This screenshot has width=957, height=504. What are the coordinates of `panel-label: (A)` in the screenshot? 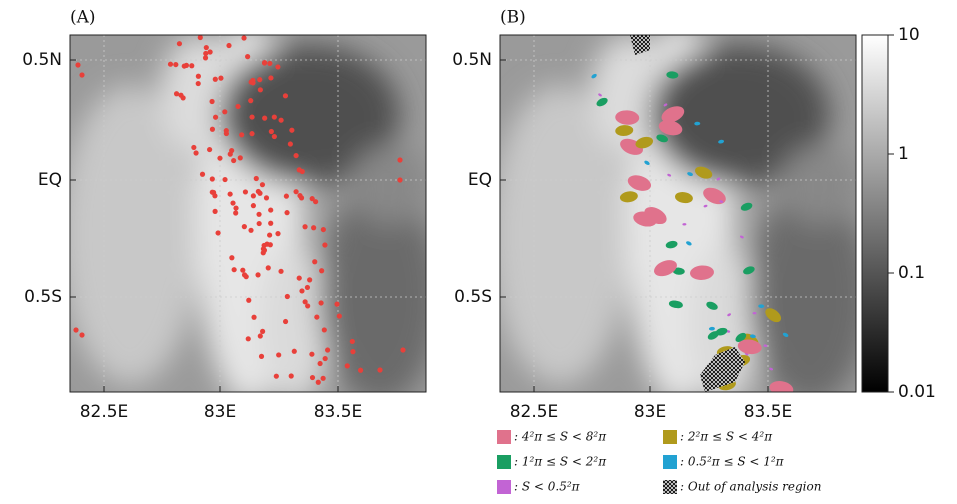 It's located at (83, 18).